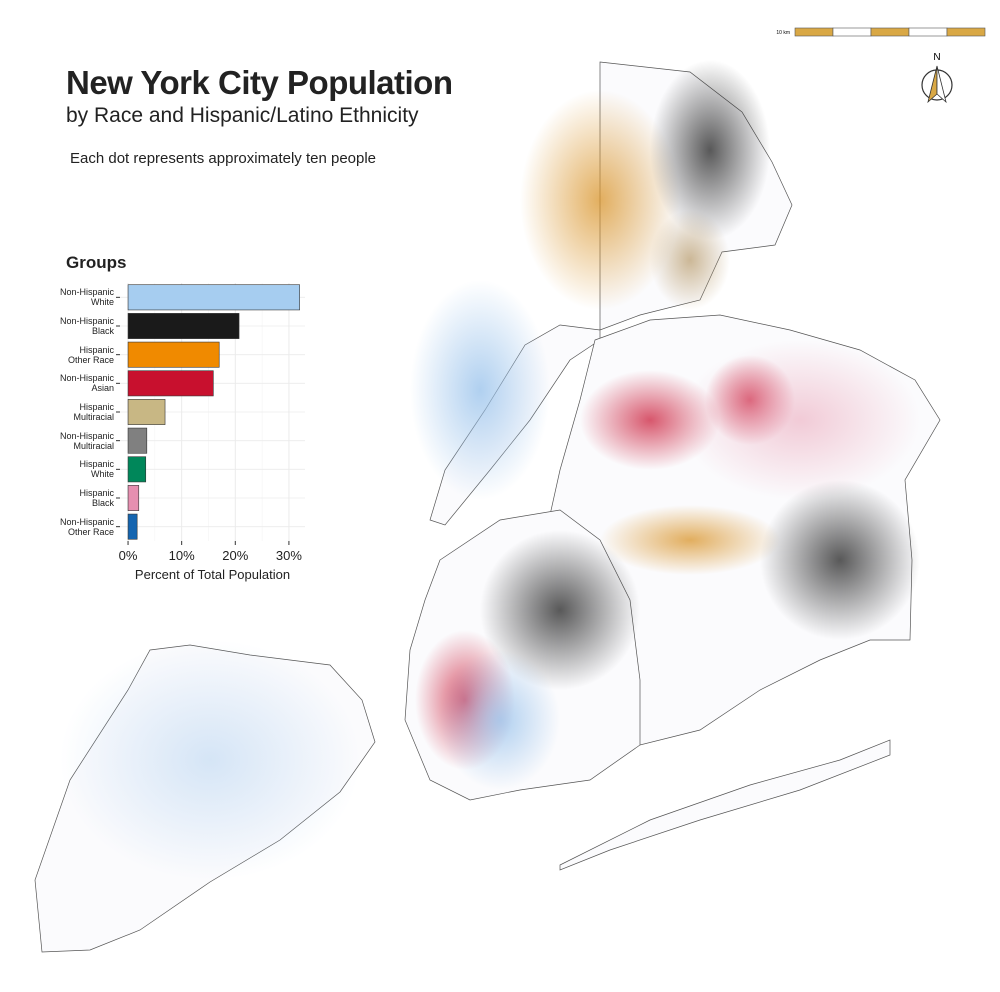 The height and width of the screenshot is (992, 1000). Describe the element at coordinates (90, 354) in the screenshot. I see `y-tick-label: Hispanic Other Race` at that location.